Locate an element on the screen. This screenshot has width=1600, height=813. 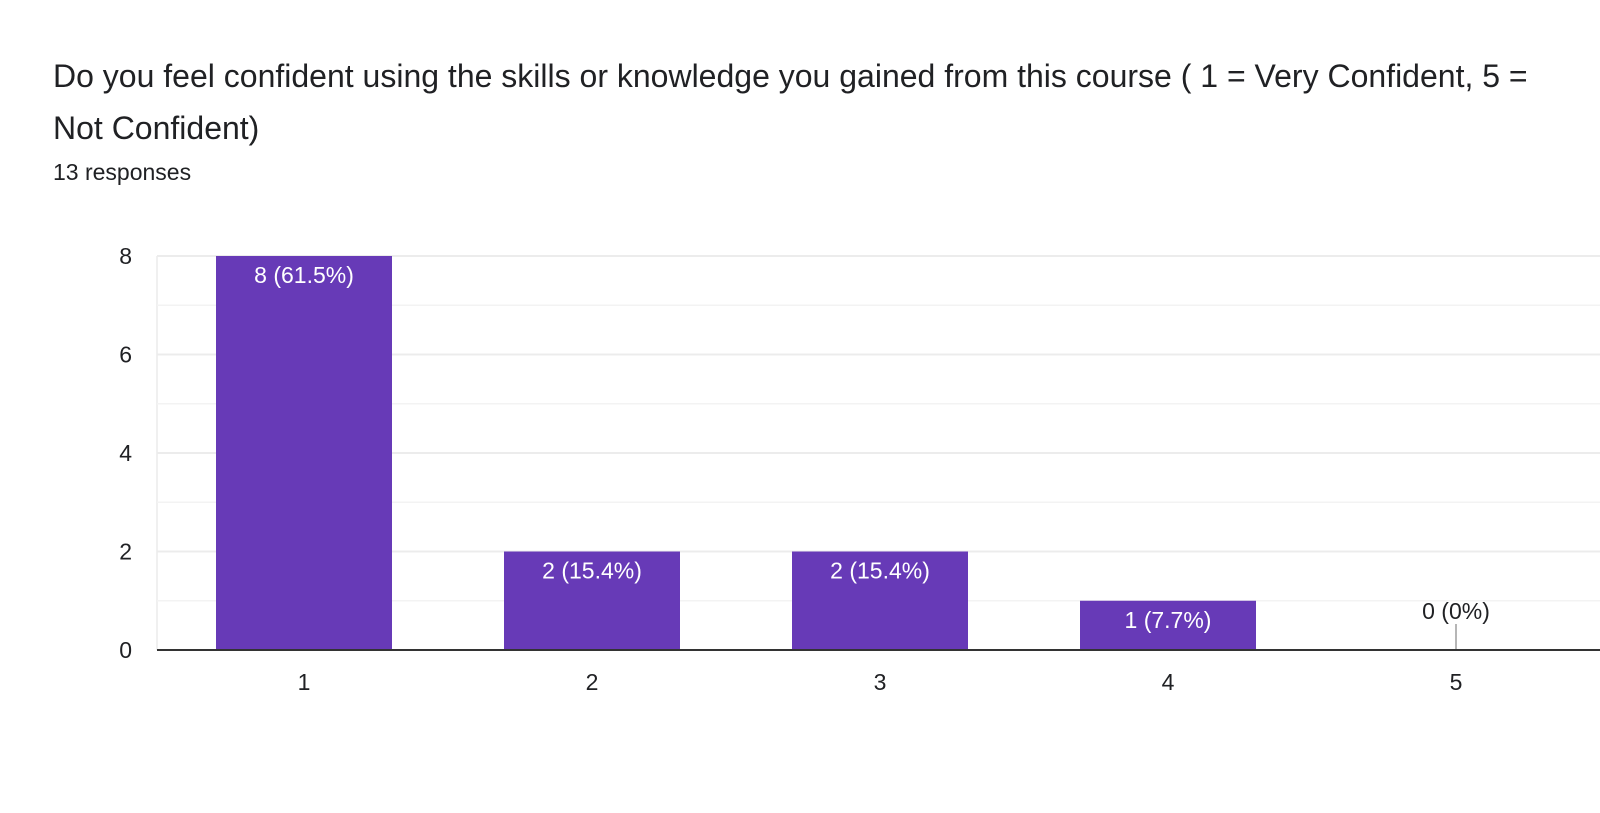
y-tick-label: 4 is located at coordinates (125, 453).